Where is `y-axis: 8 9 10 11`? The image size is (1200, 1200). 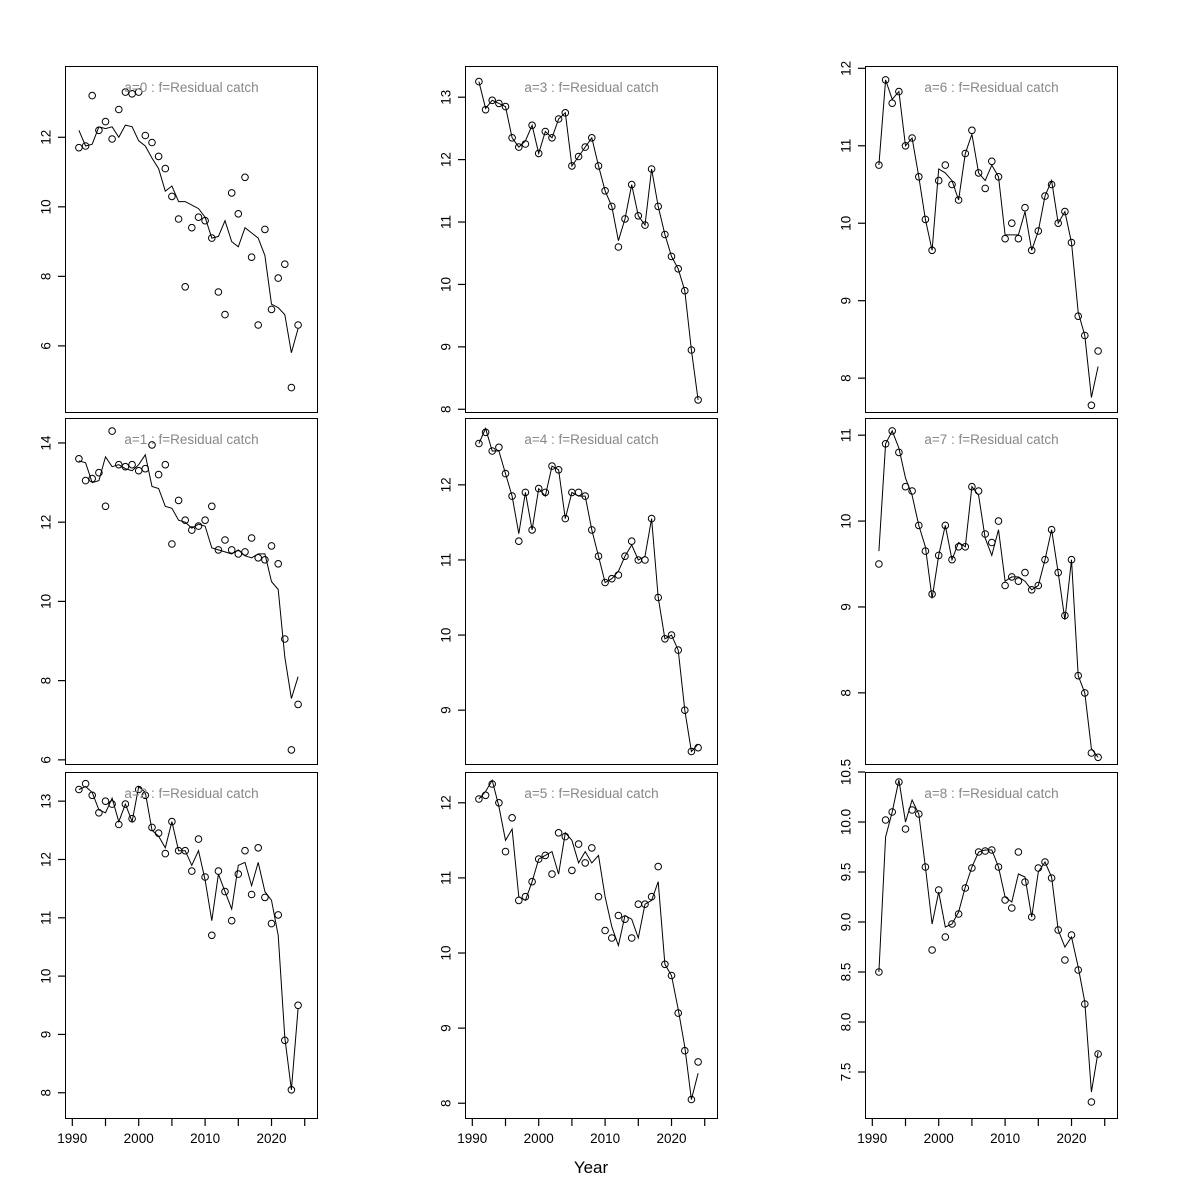 y-axis: 8 9 10 11 is located at coordinates (852, 562).